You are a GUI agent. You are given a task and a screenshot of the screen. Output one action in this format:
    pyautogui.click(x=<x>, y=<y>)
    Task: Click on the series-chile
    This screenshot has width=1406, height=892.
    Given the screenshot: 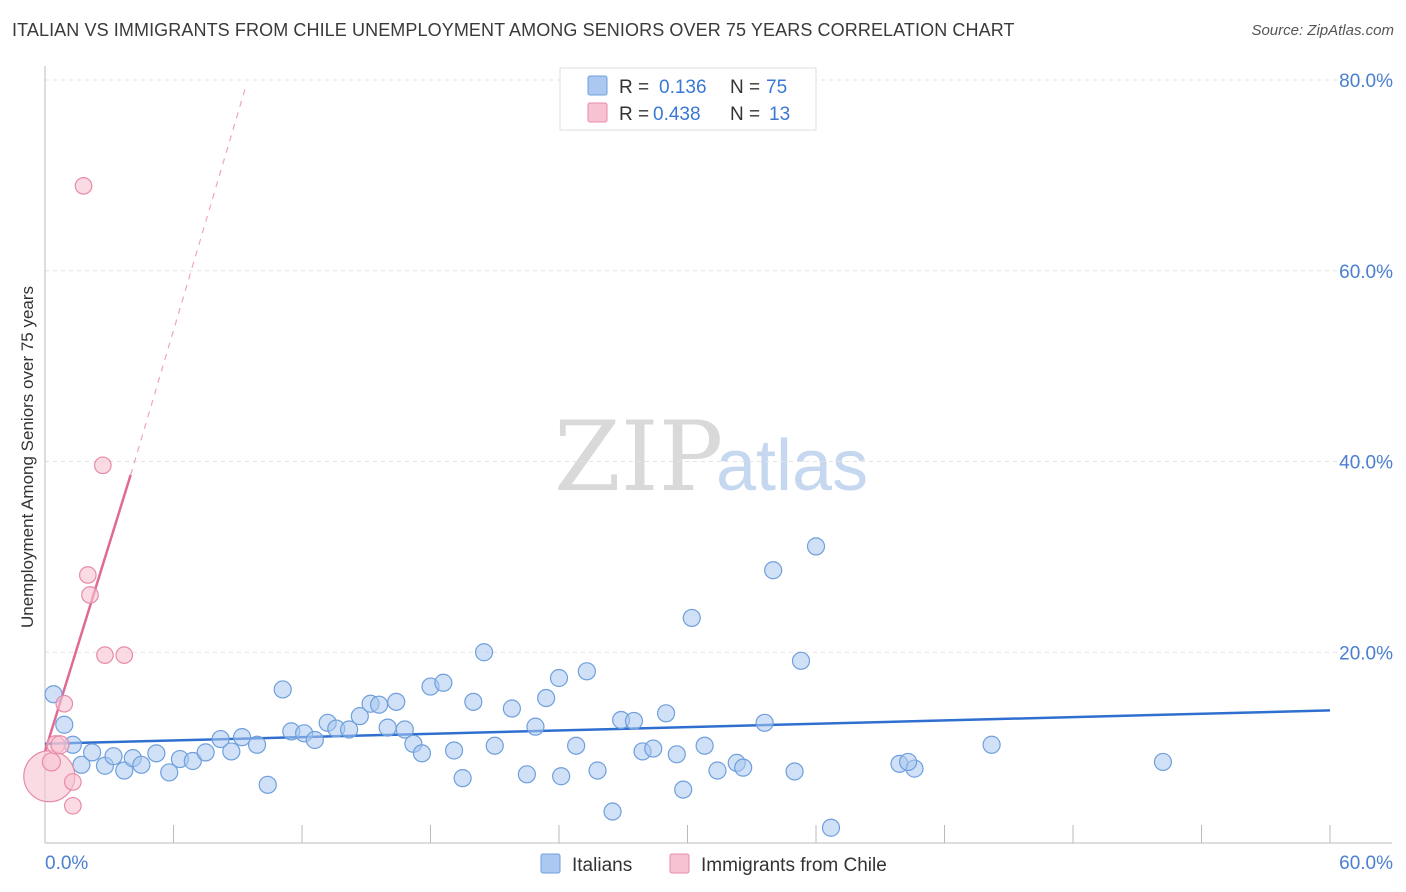 What is the action you would take?
    pyautogui.click(x=78, y=496)
    